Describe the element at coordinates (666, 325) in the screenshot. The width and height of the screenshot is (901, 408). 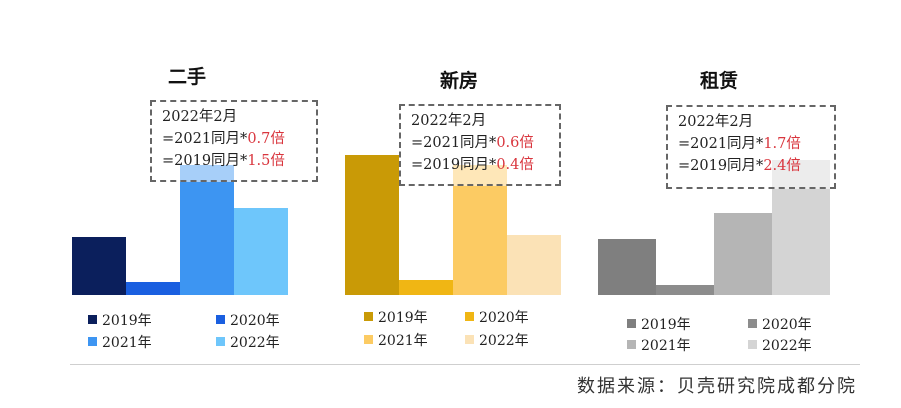
I see `chart-3-legend-label-1: 2019年` at that location.